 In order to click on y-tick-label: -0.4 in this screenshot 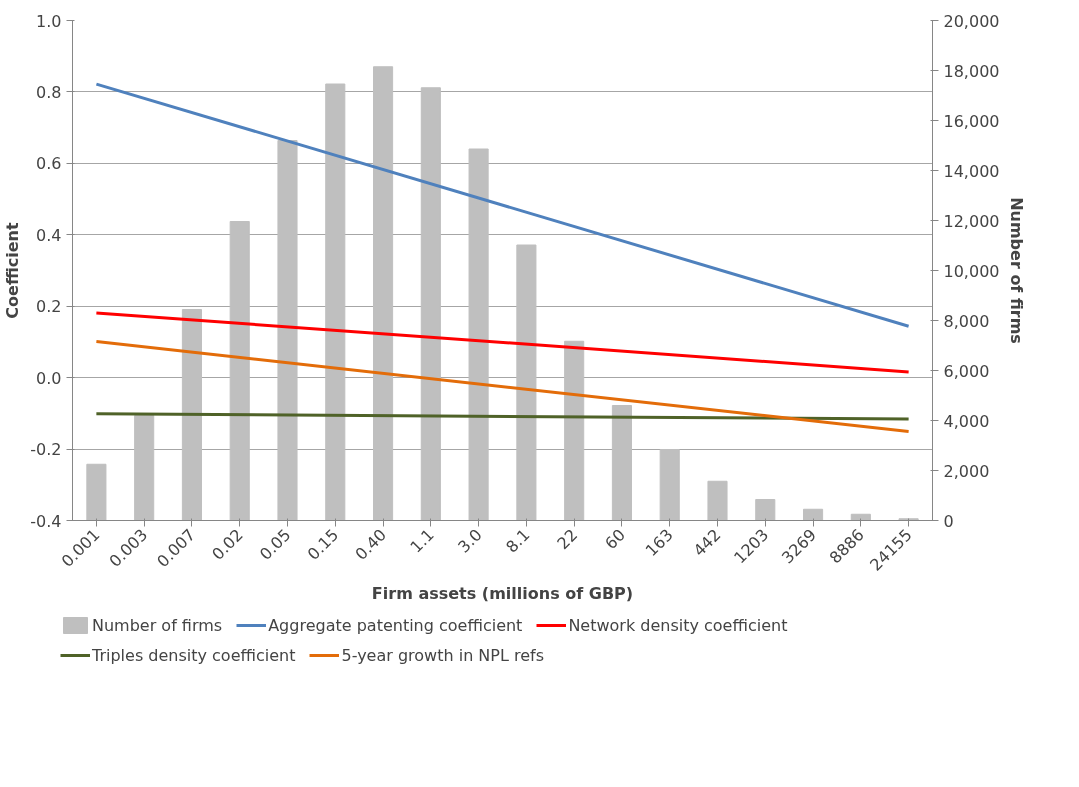, I will do `click(46, 521)`.